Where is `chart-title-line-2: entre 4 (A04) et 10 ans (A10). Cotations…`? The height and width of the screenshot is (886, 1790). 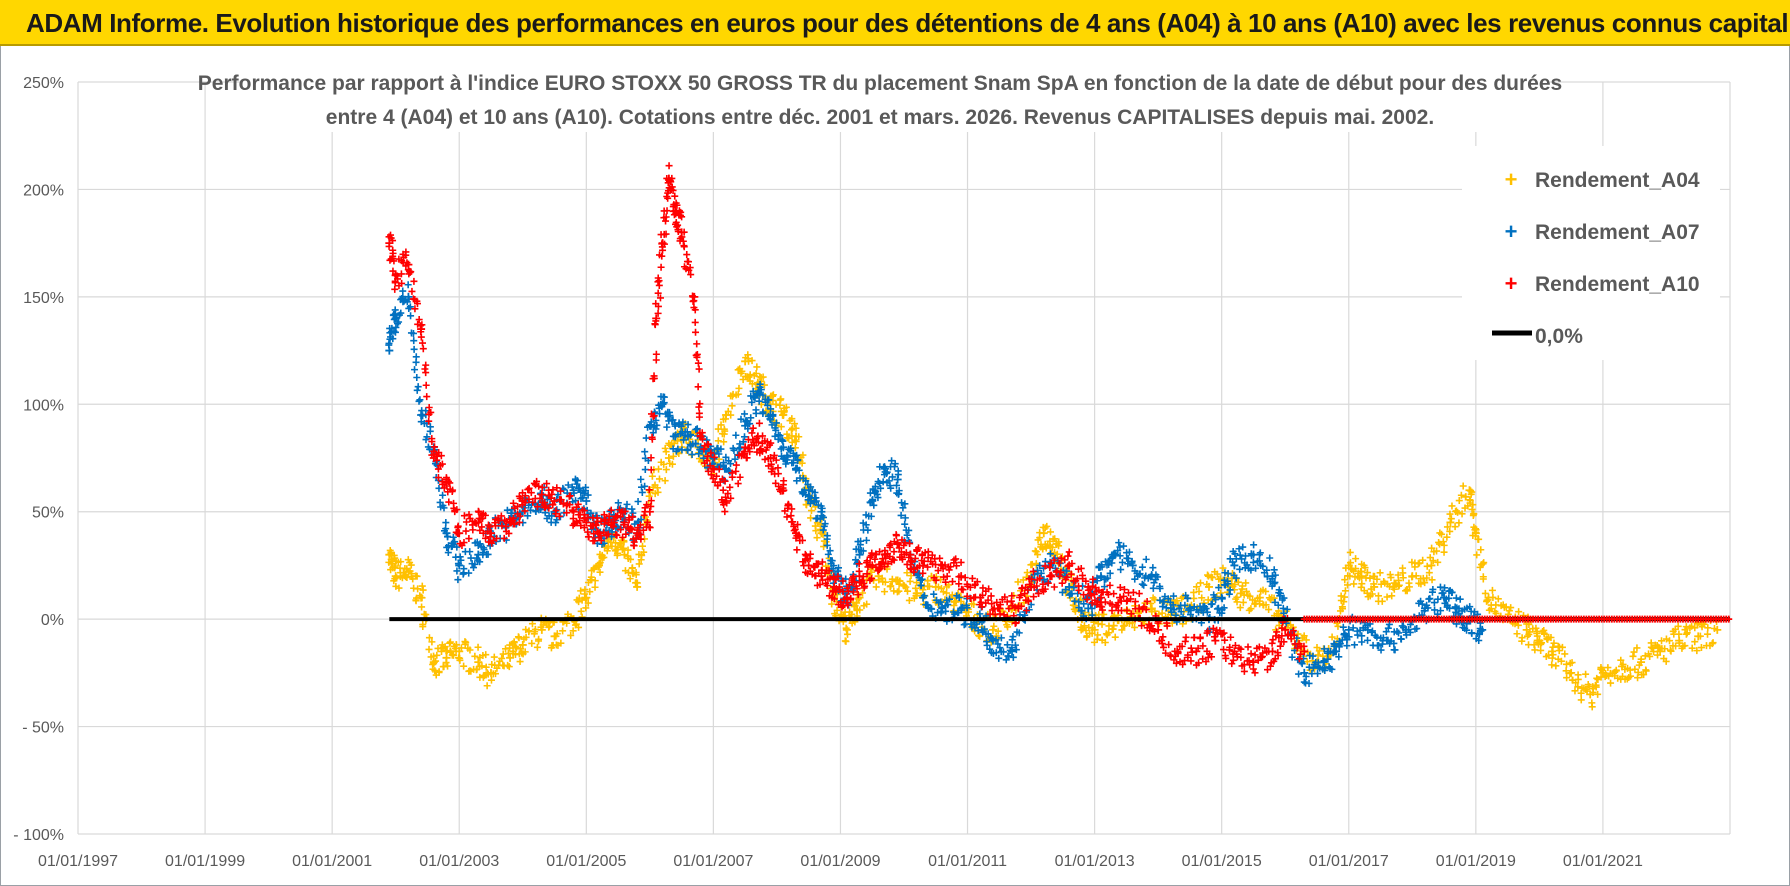 chart-title-line-2: entre 4 (A04) et 10 ans (A10). Cotations… is located at coordinates (880, 117).